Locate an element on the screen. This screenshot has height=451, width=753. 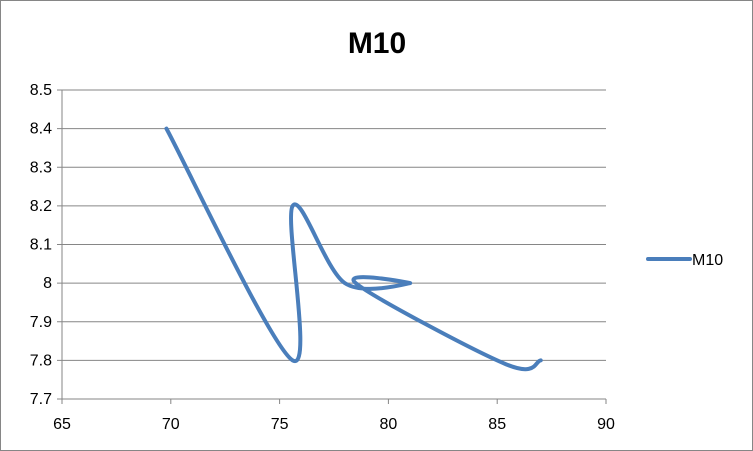
y-tick-label: 8.5 is located at coordinates (41, 90).